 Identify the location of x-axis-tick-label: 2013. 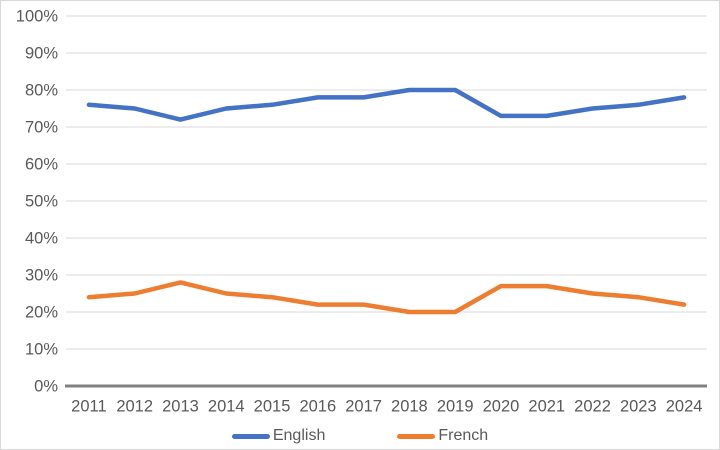
(180, 407).